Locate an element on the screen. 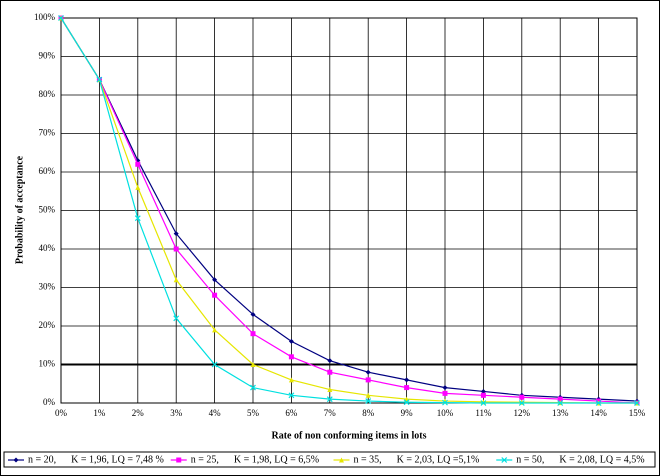 The image size is (660, 476). legend is located at coordinates (329, 459).